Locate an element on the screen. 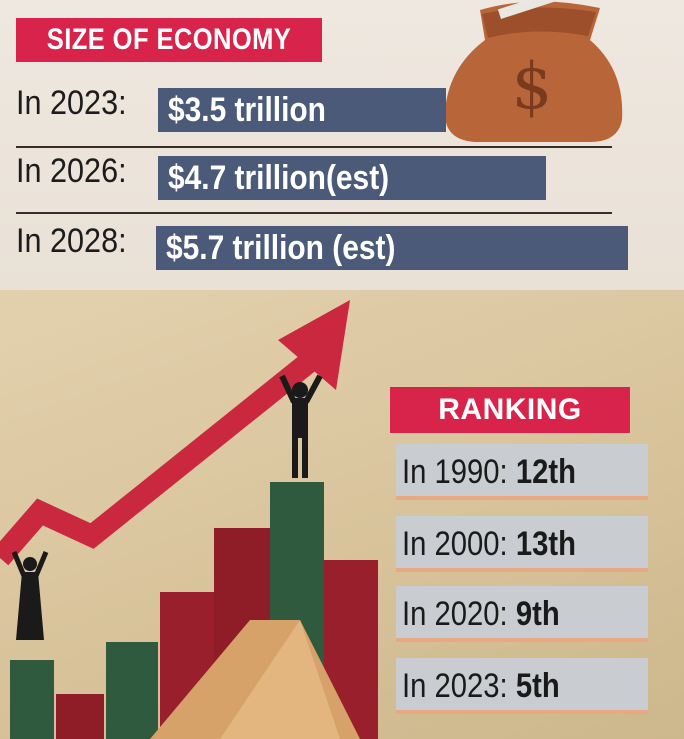  growth-arrow is located at coordinates (165, 453).